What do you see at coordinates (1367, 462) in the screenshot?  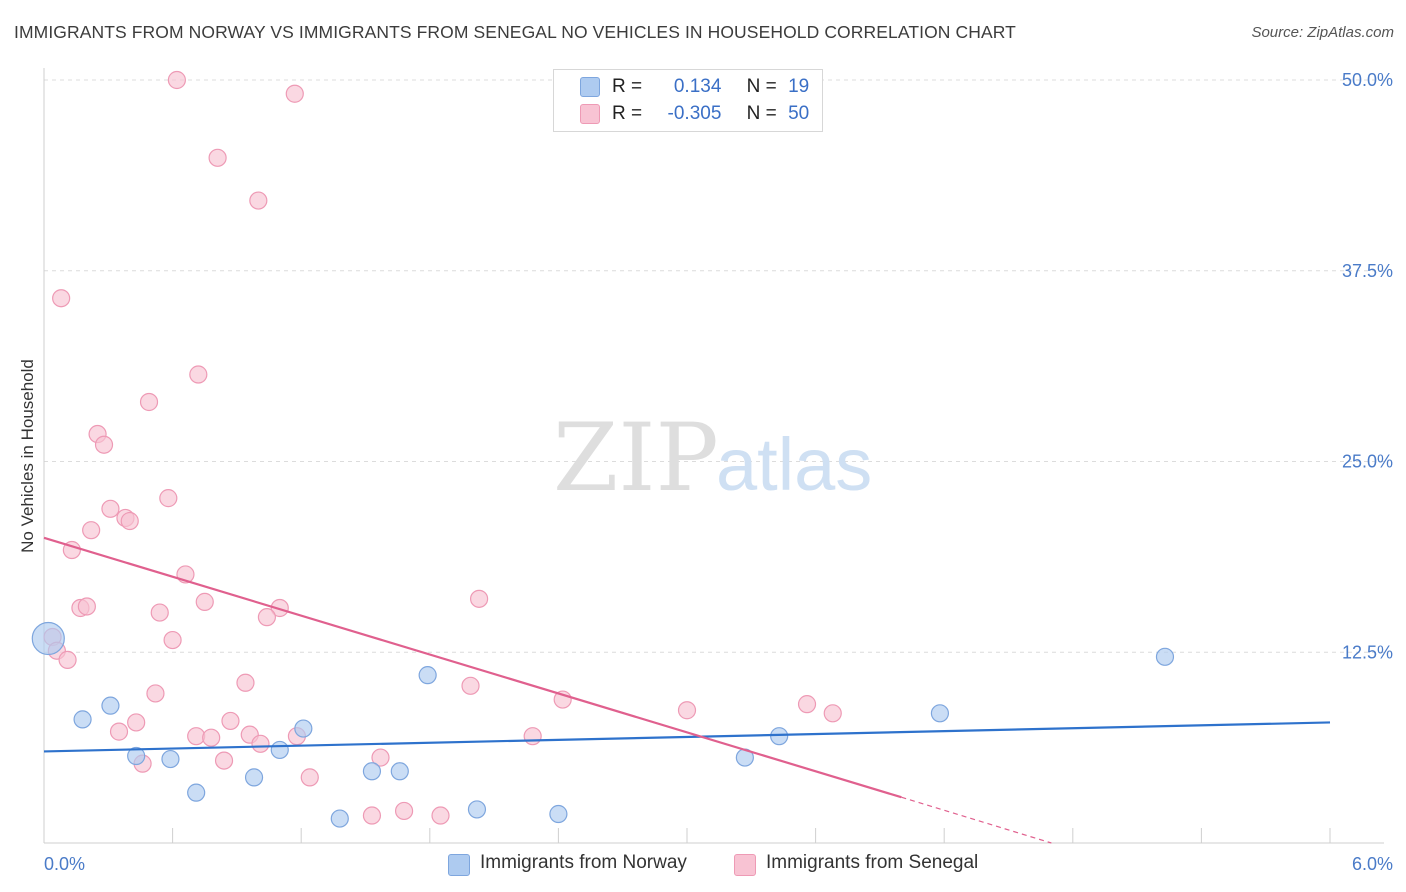 I see `y-tick-label: 25.0%` at bounding box center [1367, 462].